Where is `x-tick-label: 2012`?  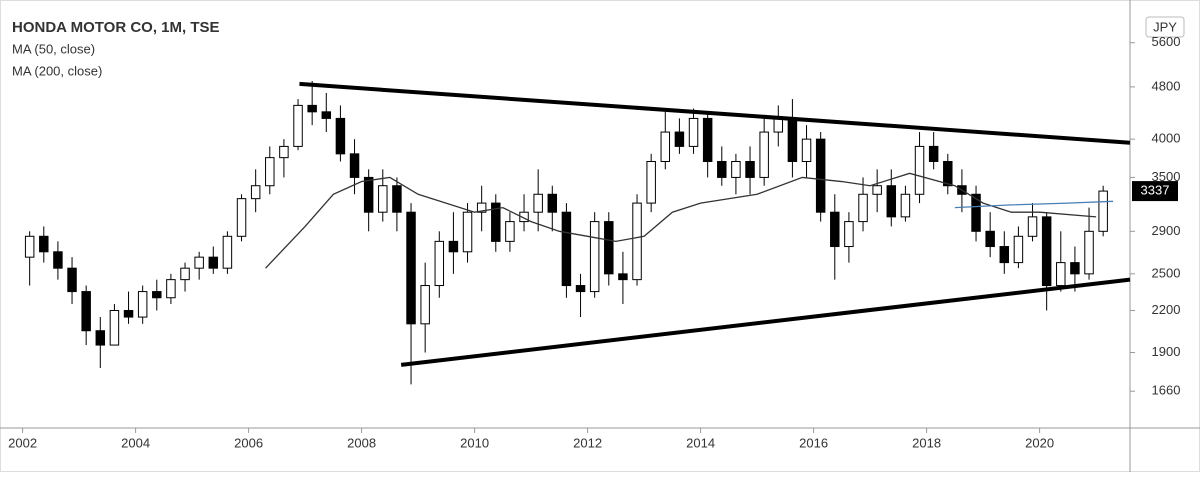 x-tick-label: 2012 is located at coordinates (587, 442).